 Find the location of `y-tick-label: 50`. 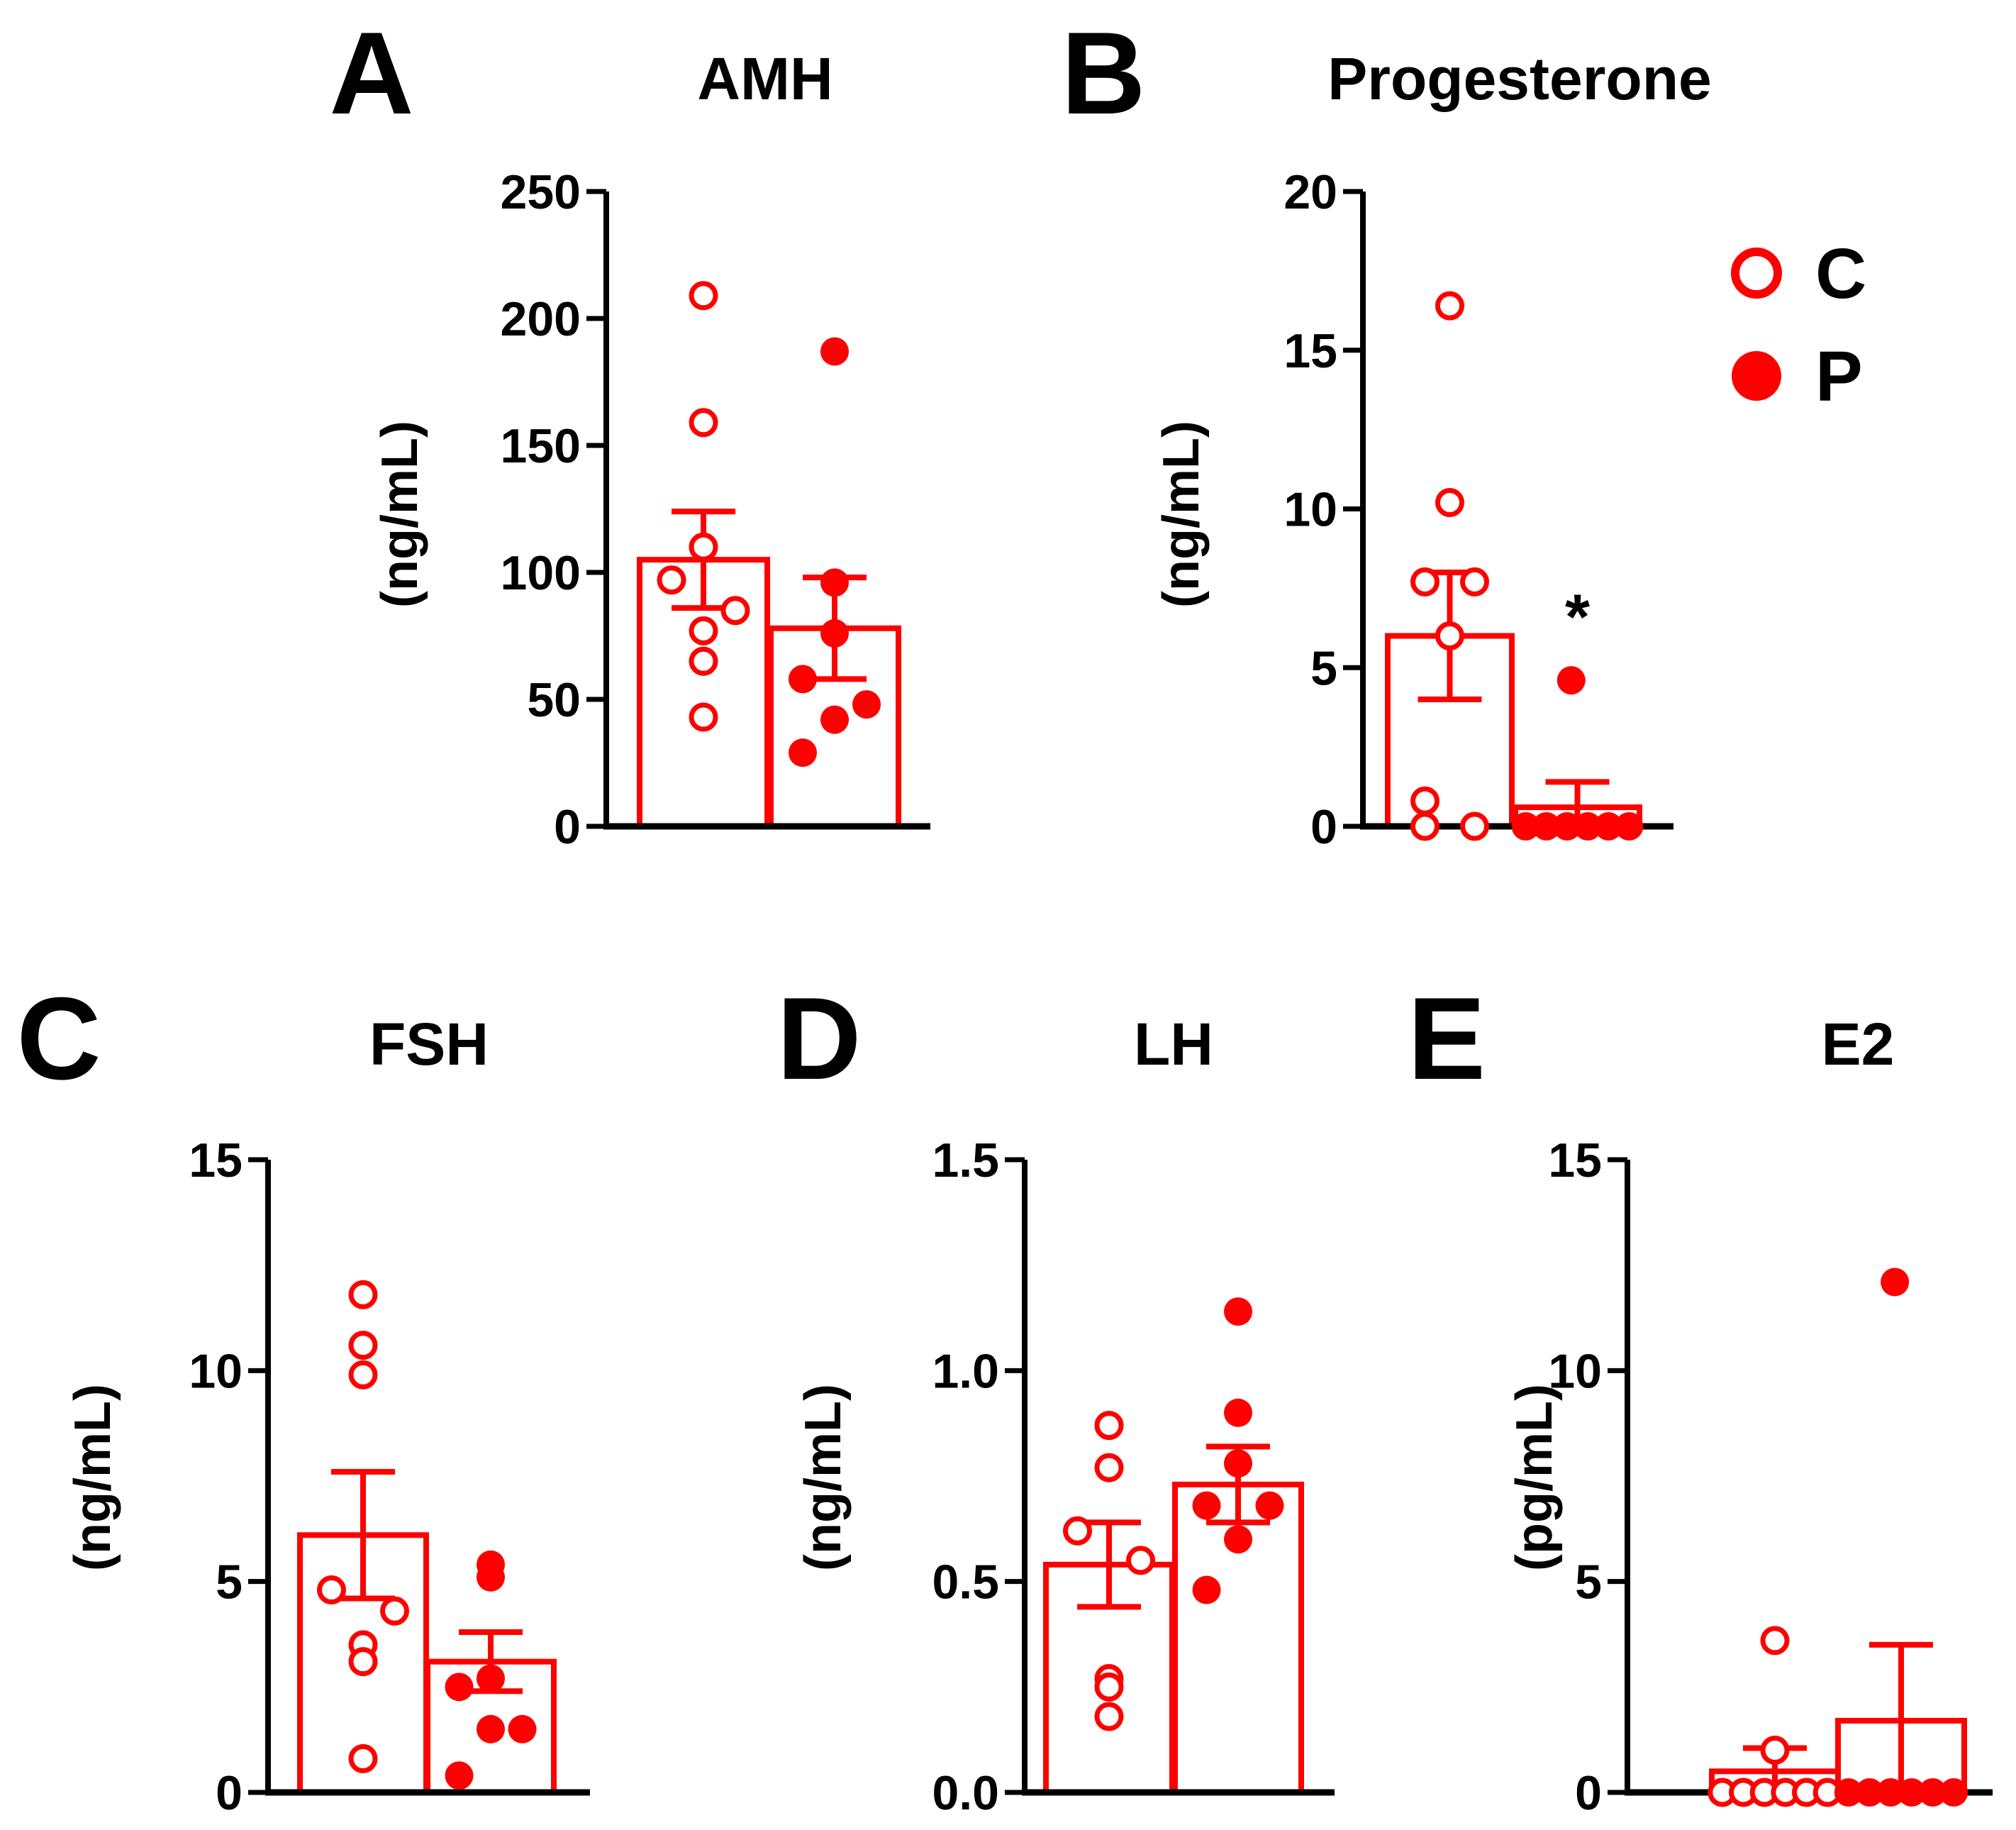

y-tick-label: 50 is located at coordinates (554, 700).